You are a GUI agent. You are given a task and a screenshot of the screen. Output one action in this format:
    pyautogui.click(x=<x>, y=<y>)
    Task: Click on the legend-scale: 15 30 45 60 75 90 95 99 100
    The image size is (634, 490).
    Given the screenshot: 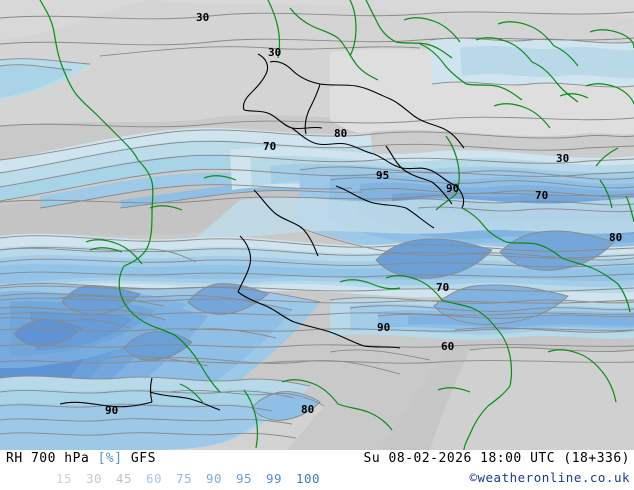 What is the action you would take?
    pyautogui.click(x=193, y=478)
    